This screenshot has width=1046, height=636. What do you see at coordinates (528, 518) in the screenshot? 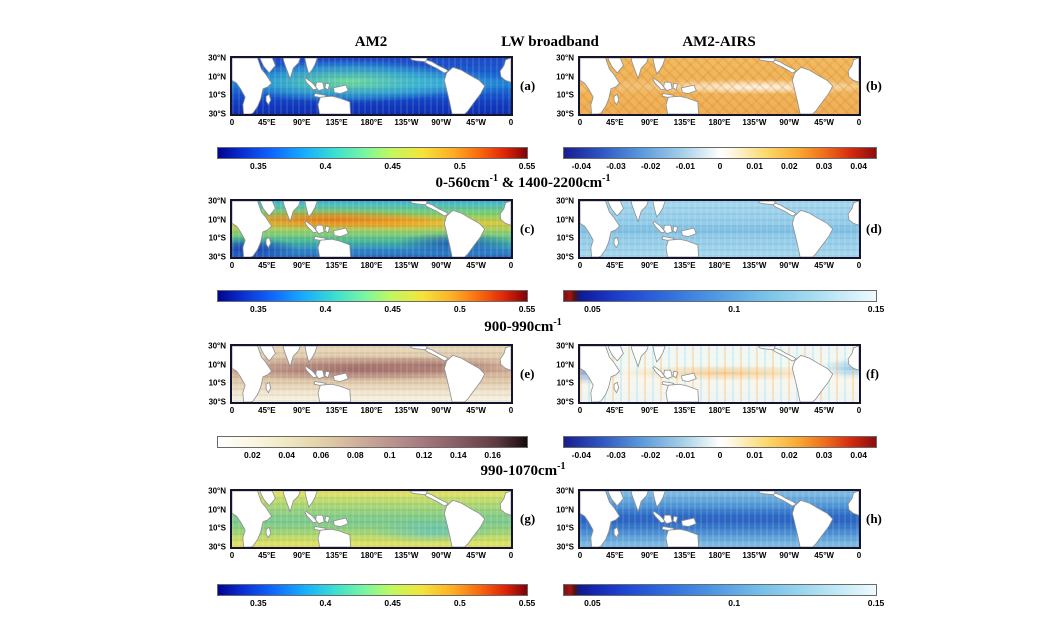
I see `panel-label-g: (g)` at bounding box center [528, 518].